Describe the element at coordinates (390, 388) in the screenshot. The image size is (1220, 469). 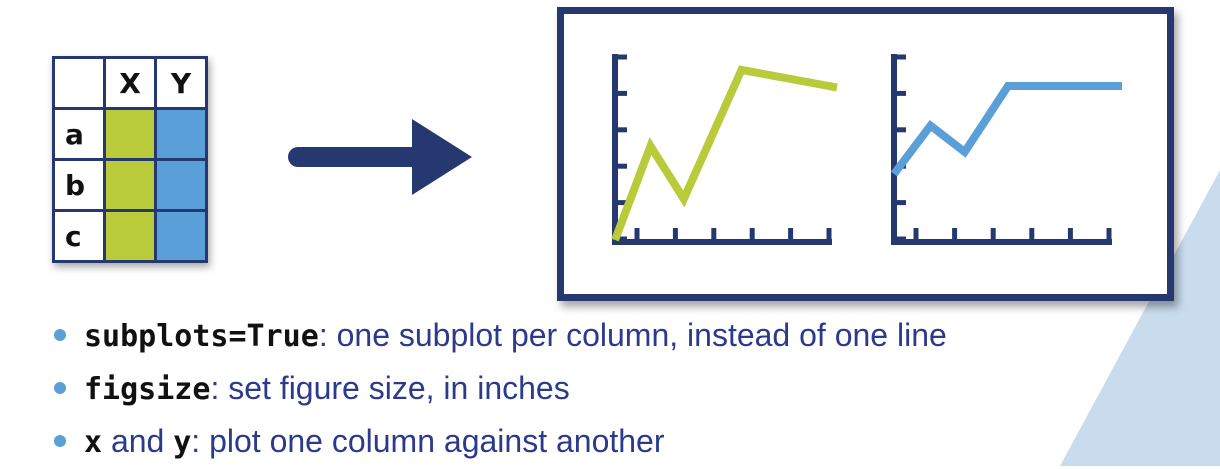
I see `bullet-text: : set figure size, in inches` at that location.